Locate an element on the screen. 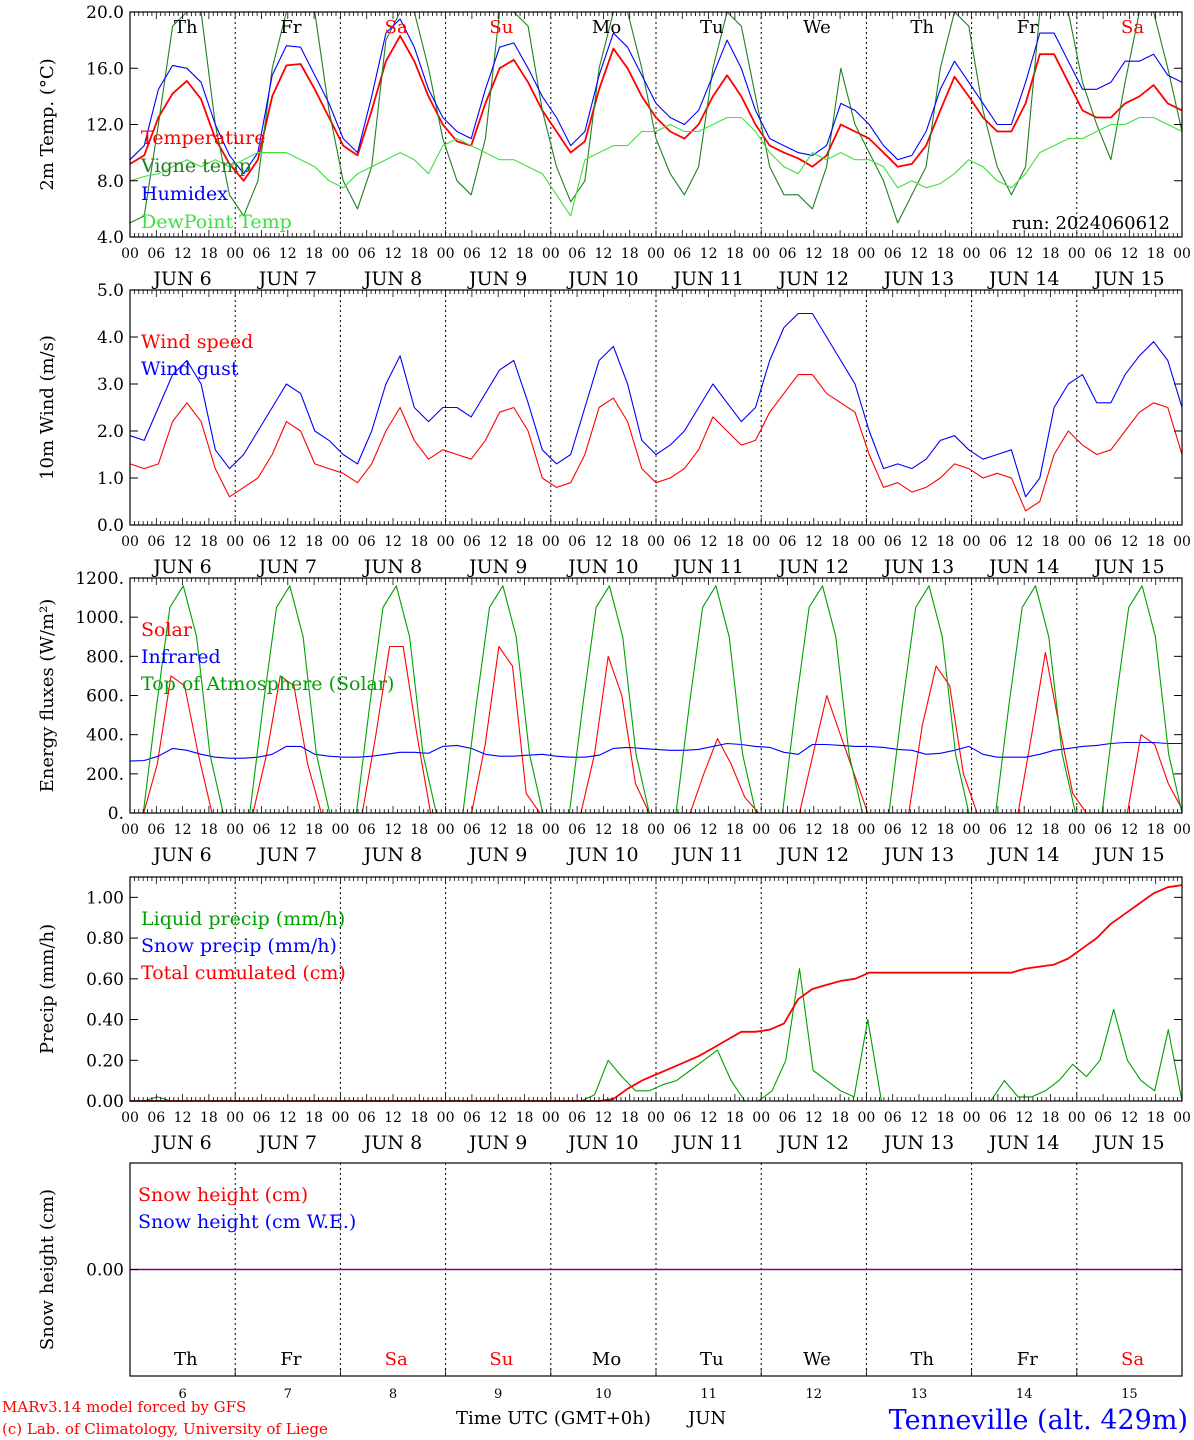 This screenshot has width=1194, height=1440. y-axis-label: Snow height (cm) is located at coordinates (47, 1269).